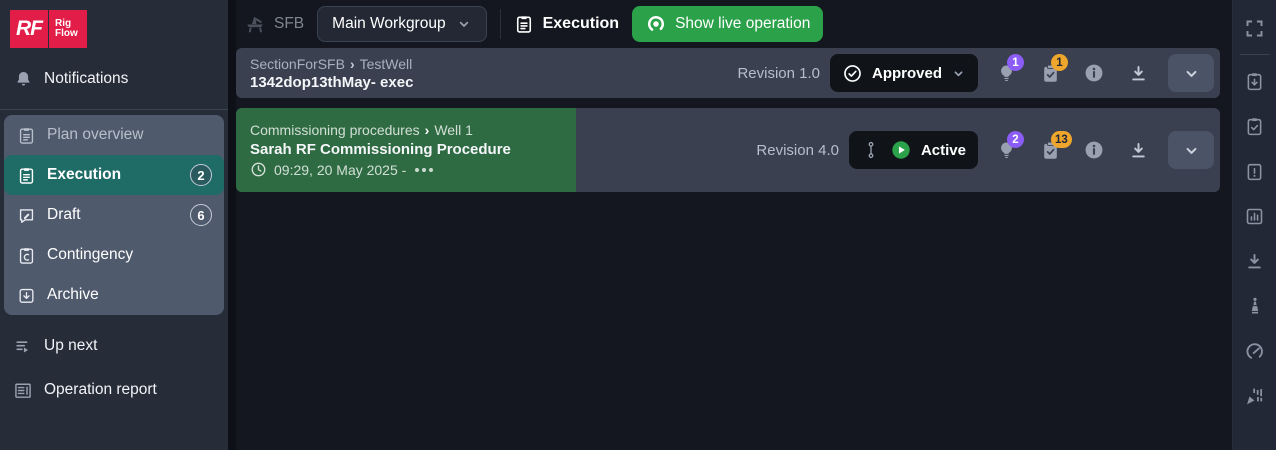  Describe the element at coordinates (68, 29) in the screenshot. I see `rigflow-wordmark: Rig Flow` at that location.